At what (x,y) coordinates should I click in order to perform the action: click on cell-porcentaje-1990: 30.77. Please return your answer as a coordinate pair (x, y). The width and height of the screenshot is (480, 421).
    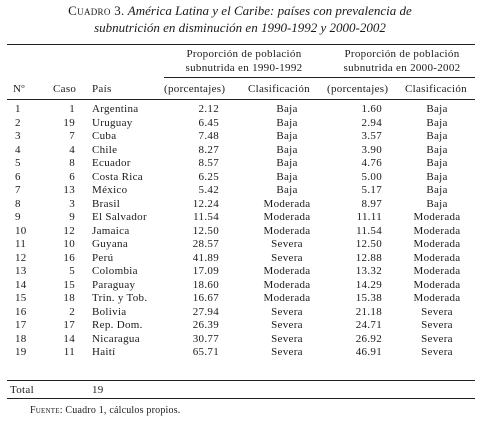
    Looking at the image, I should click on (205, 338).